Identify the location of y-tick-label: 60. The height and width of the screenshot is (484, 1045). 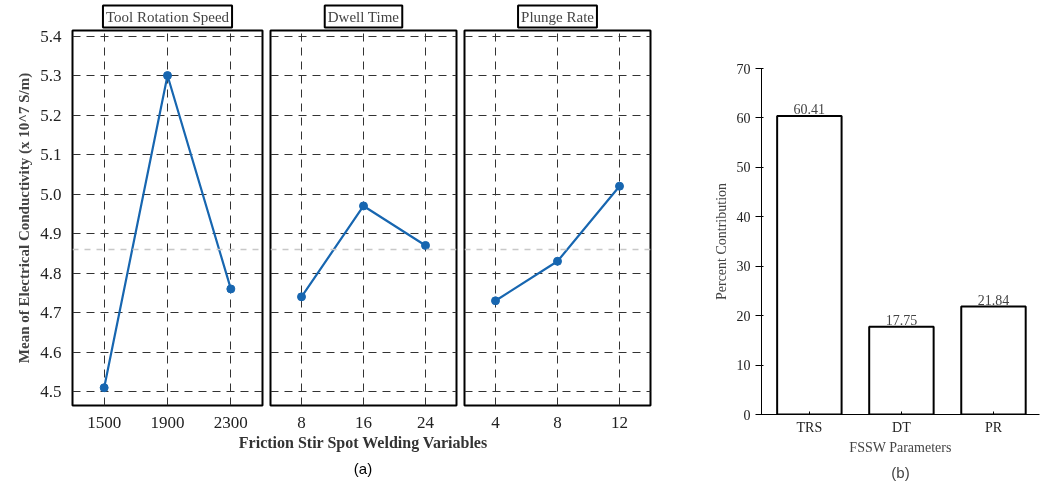
(743, 118).